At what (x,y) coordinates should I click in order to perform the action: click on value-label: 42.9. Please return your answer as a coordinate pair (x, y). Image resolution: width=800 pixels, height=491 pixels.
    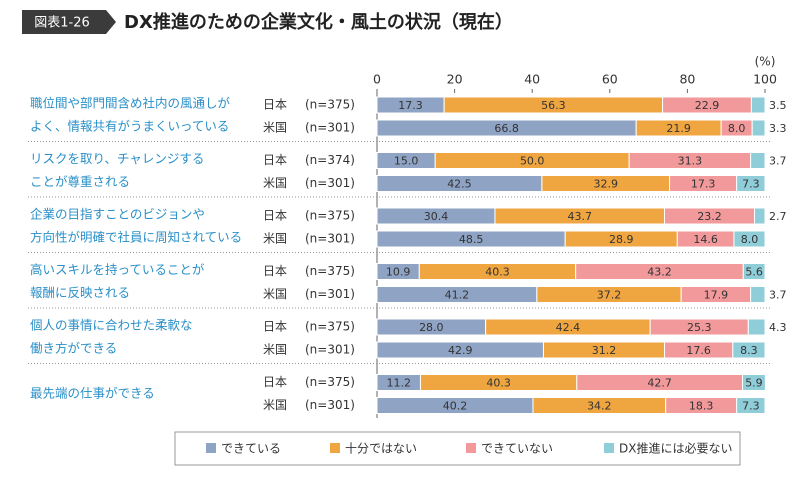
    Looking at the image, I should click on (460, 350).